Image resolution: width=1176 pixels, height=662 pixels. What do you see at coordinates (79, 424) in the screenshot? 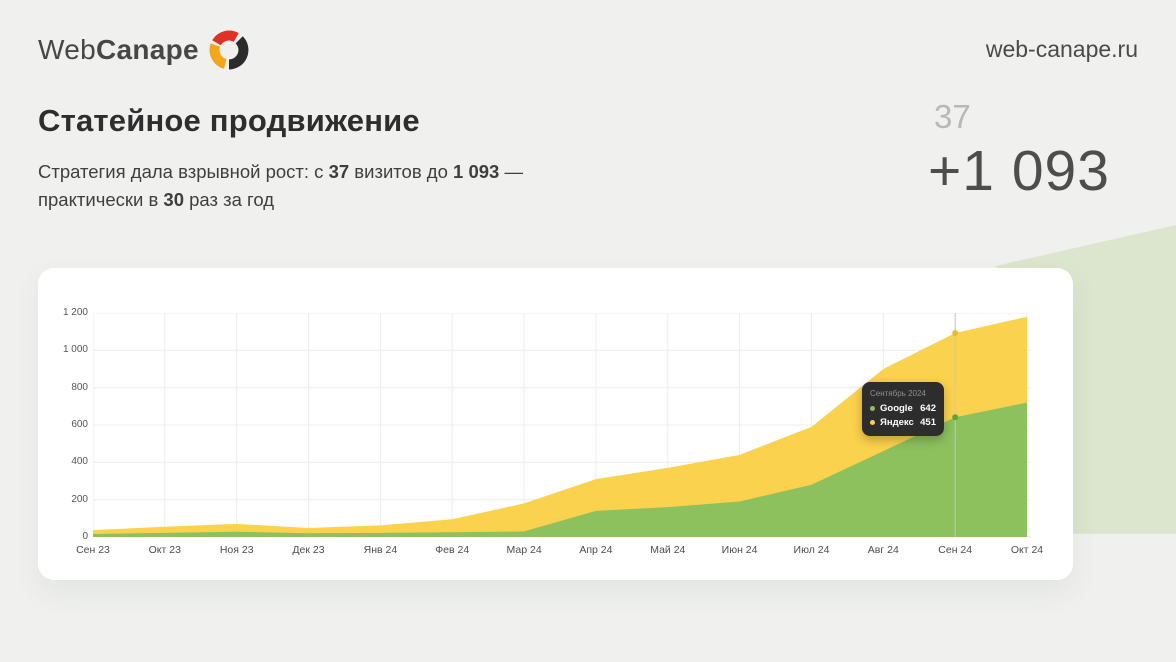
I see `y-axis-label: 600` at bounding box center [79, 424].